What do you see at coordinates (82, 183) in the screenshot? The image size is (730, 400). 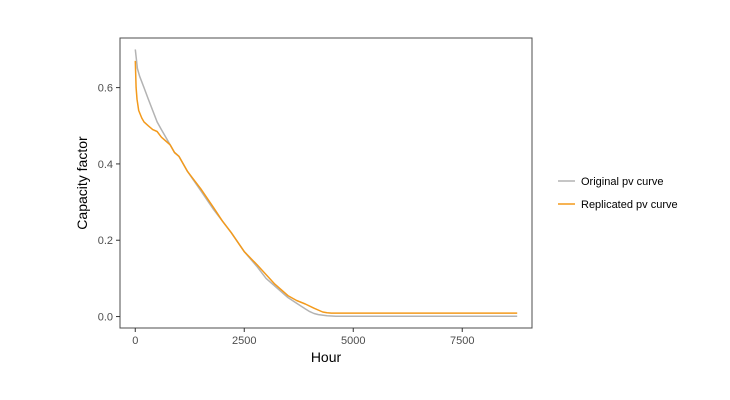 I see `y-axis-title: Capacity factor` at bounding box center [82, 183].